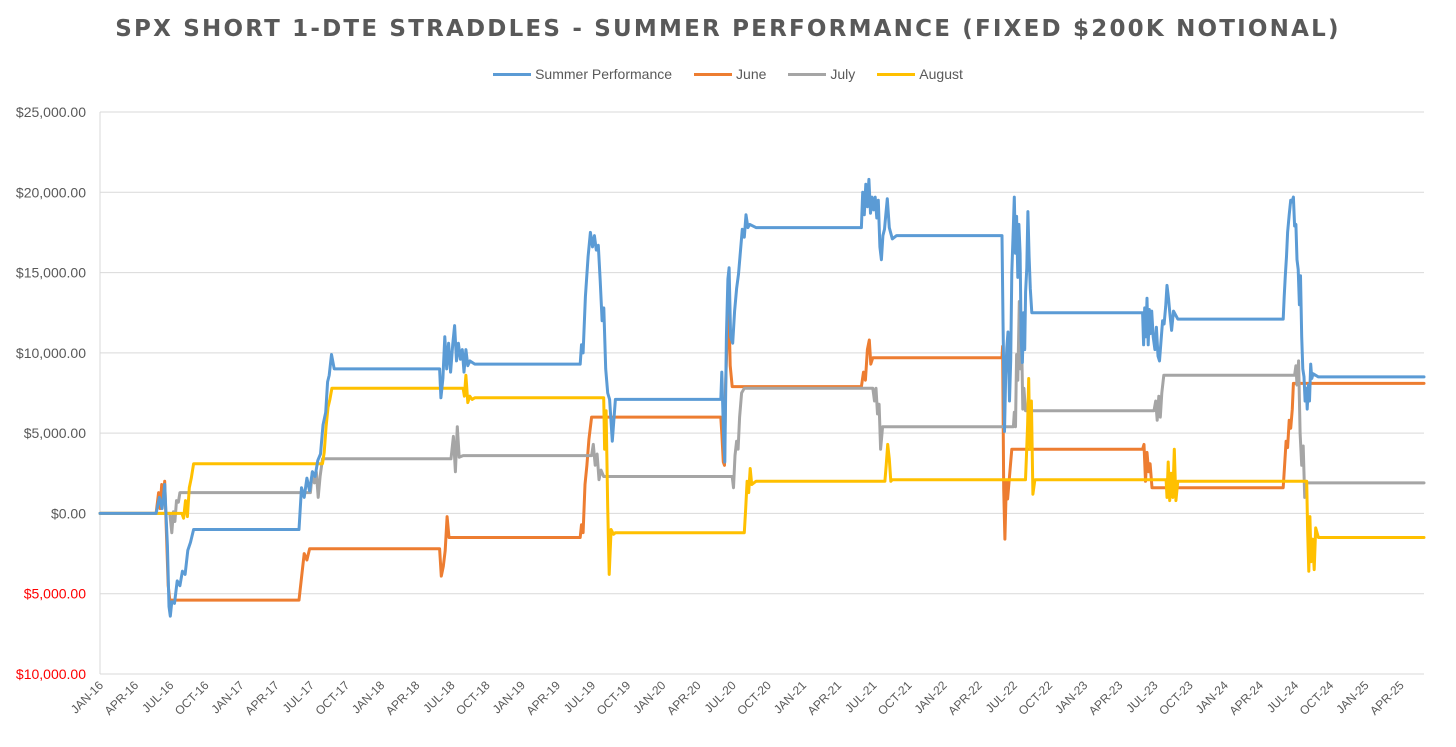 Image resolution: width=1456 pixels, height=747 pixels. What do you see at coordinates (751, 74) in the screenshot?
I see `legend-label-june: June` at bounding box center [751, 74].